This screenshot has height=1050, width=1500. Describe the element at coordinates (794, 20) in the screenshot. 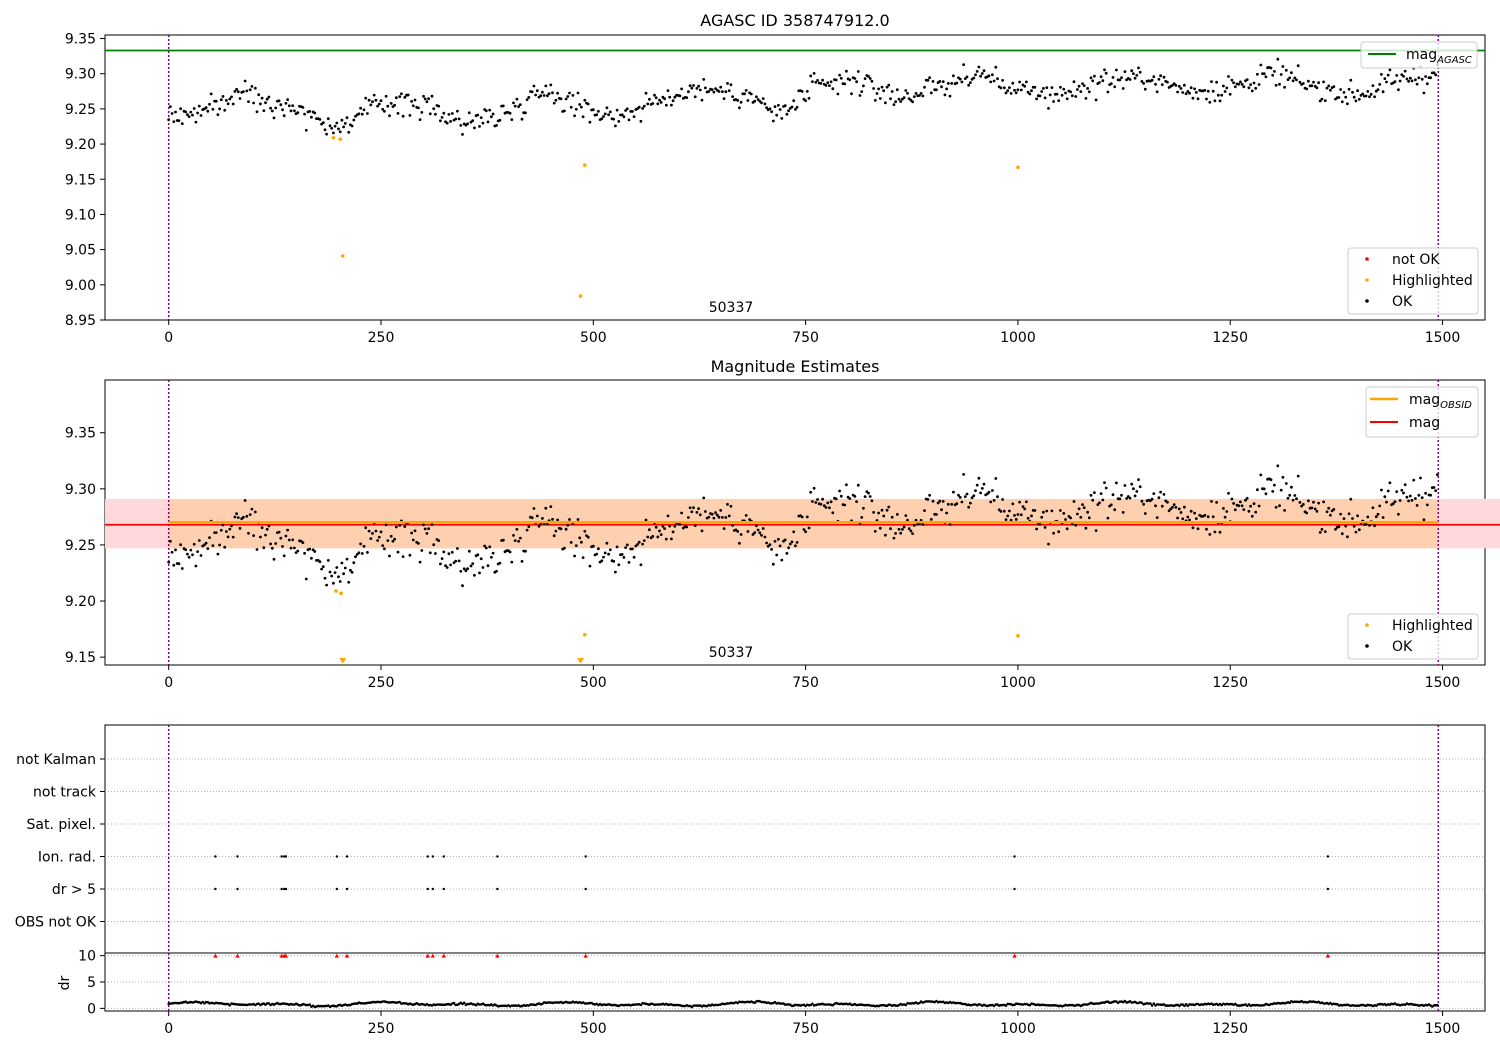

I see `panel1-title: AGASC ID 358747912.0` at that location.